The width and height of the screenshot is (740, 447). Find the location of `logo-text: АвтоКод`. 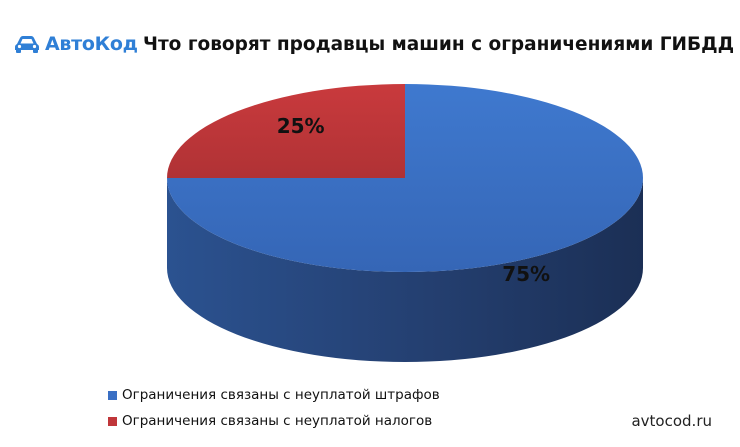

logo-text: АвтоКод is located at coordinates (91, 44).